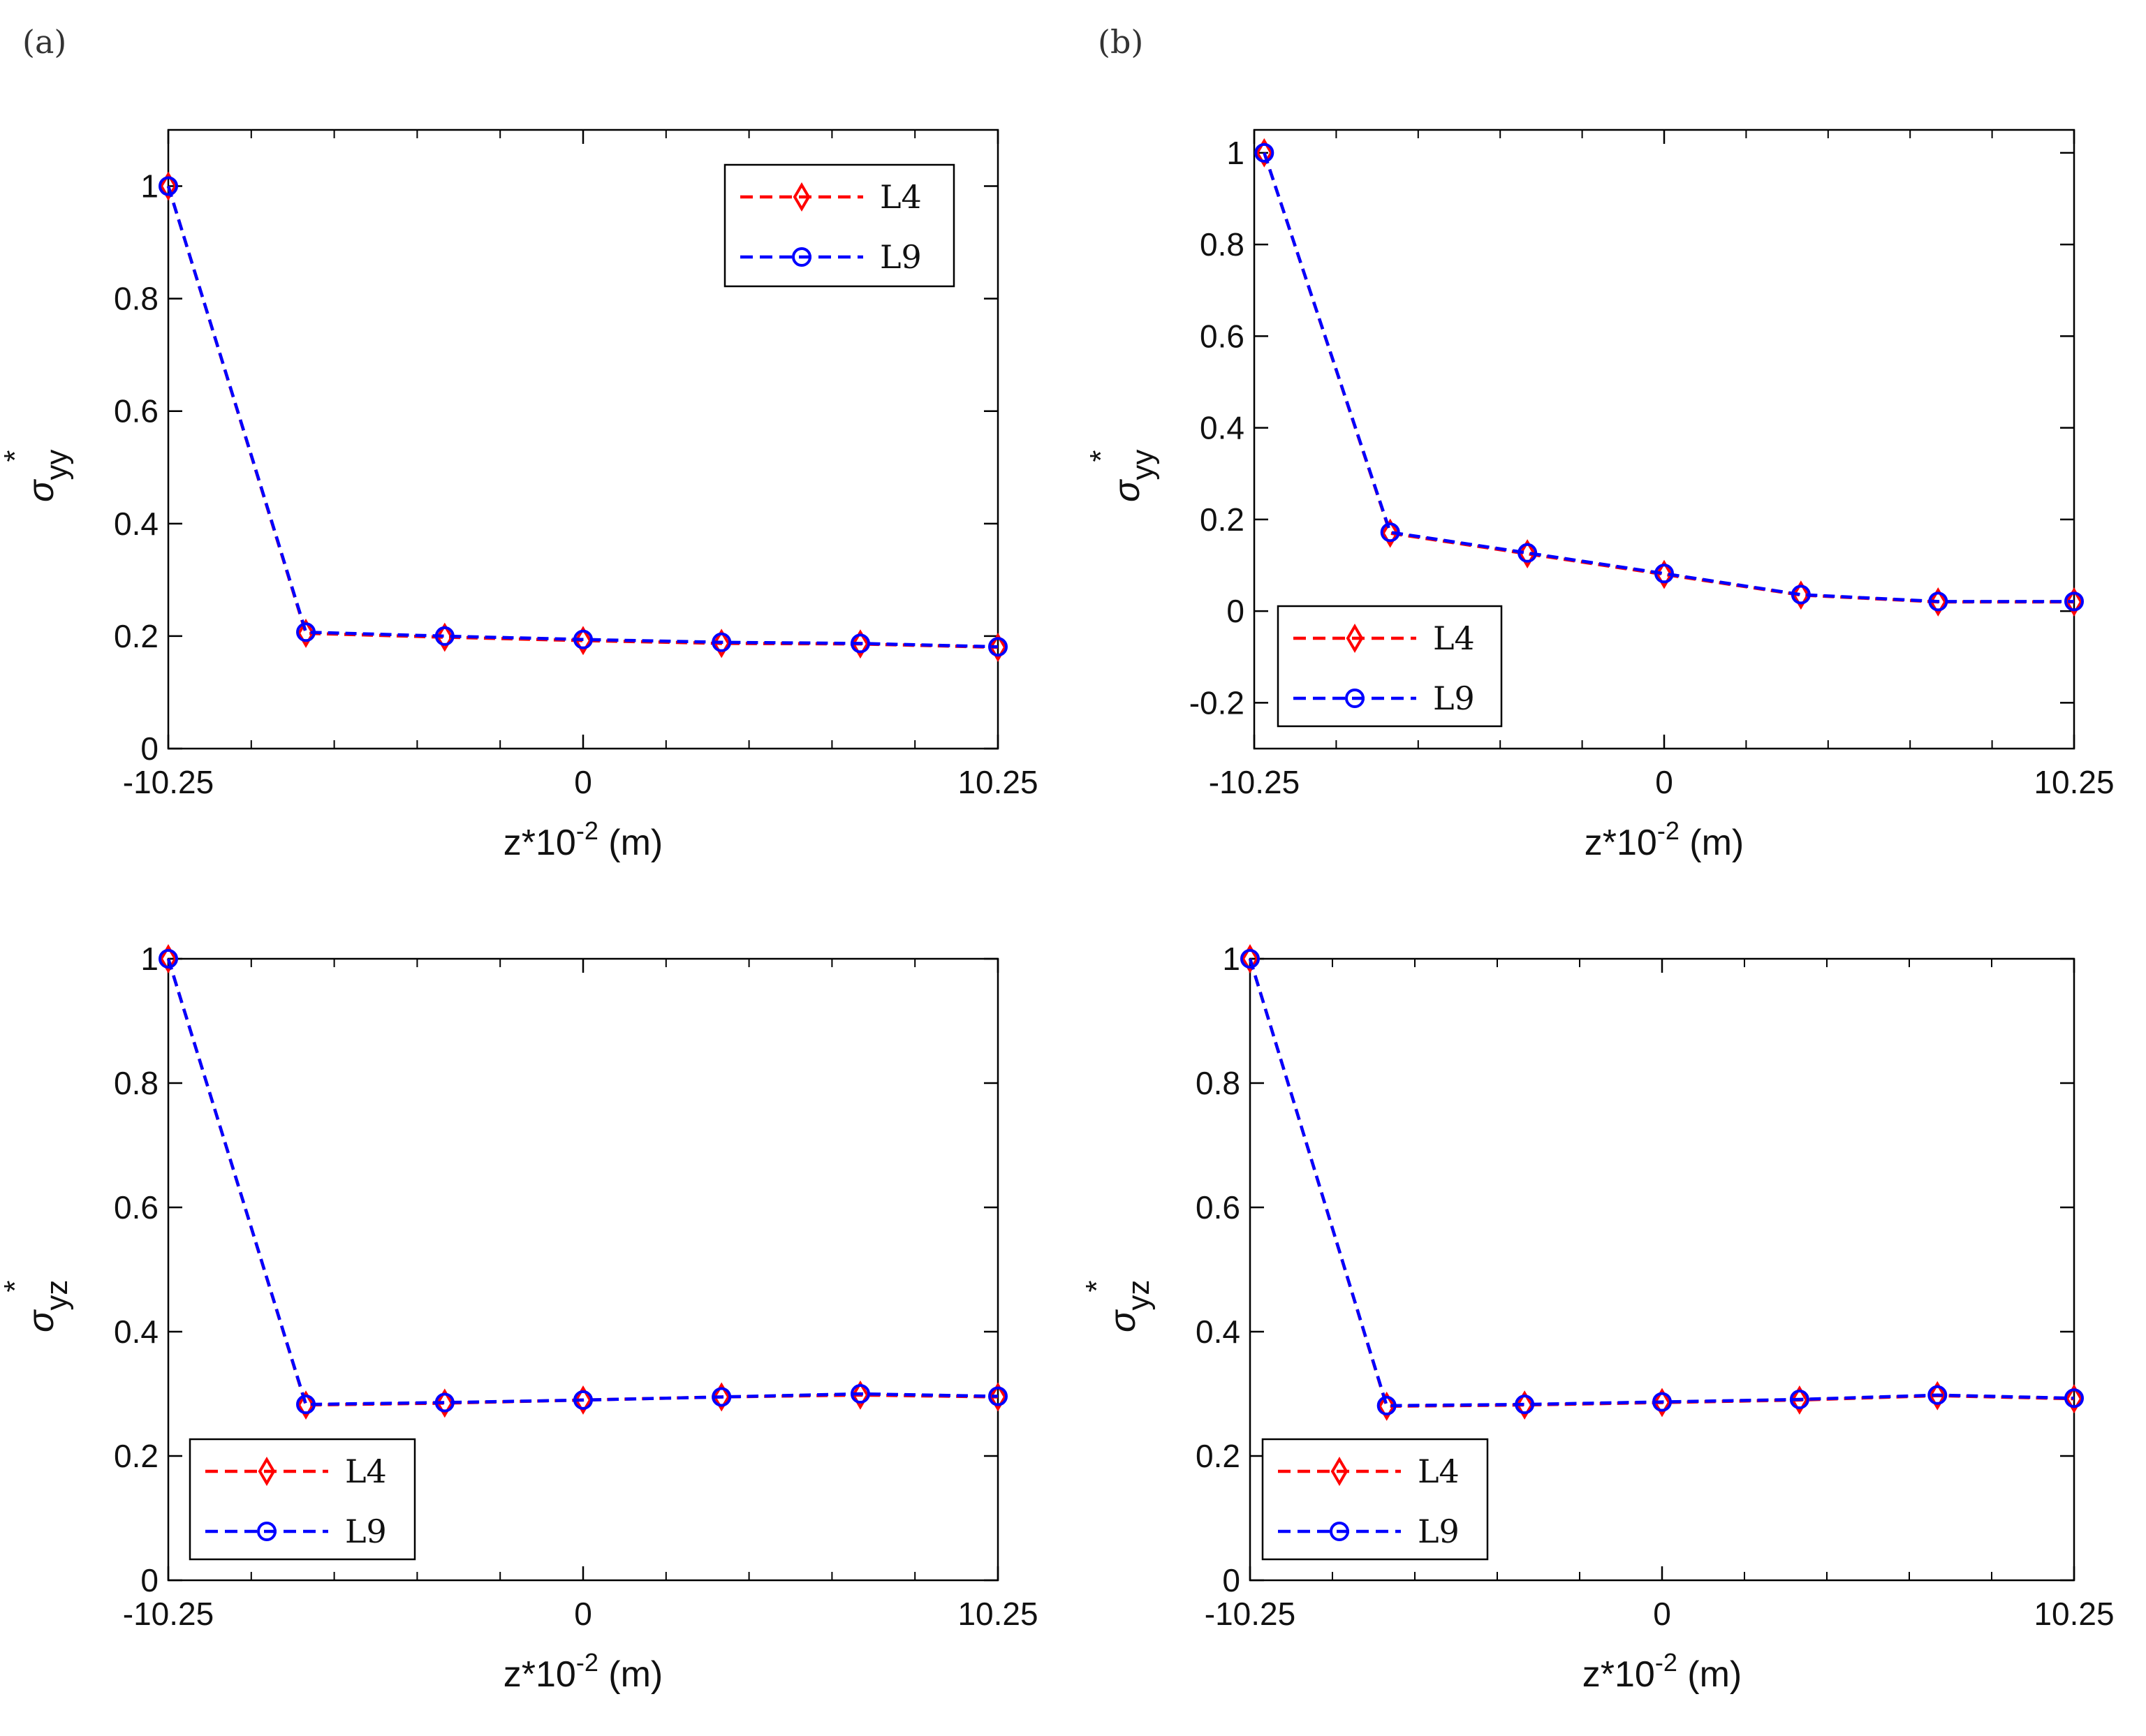 The image size is (2146, 1736). I want to click on y-axis-label: σyz *, so click(1118, 1306).